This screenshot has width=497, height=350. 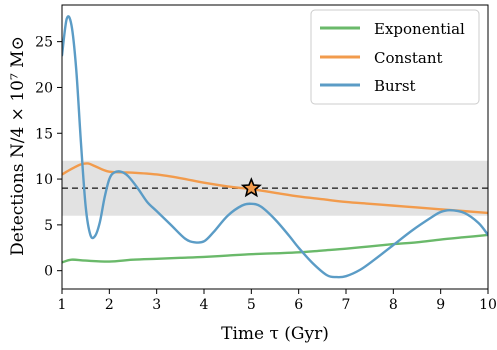 What do you see at coordinates (251, 187) in the screenshot?
I see `star-marker` at bounding box center [251, 187].